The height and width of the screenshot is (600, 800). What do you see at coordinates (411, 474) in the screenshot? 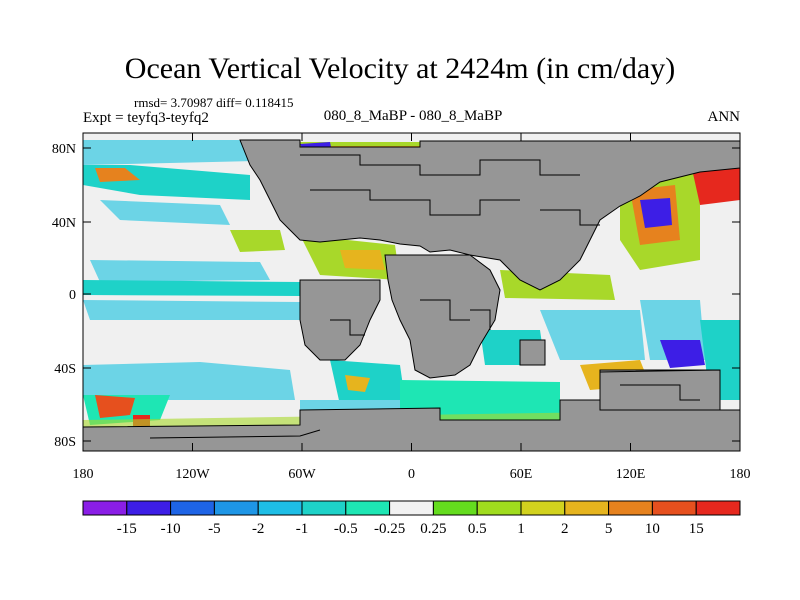
I see `lon-label-0: 0` at bounding box center [411, 474].